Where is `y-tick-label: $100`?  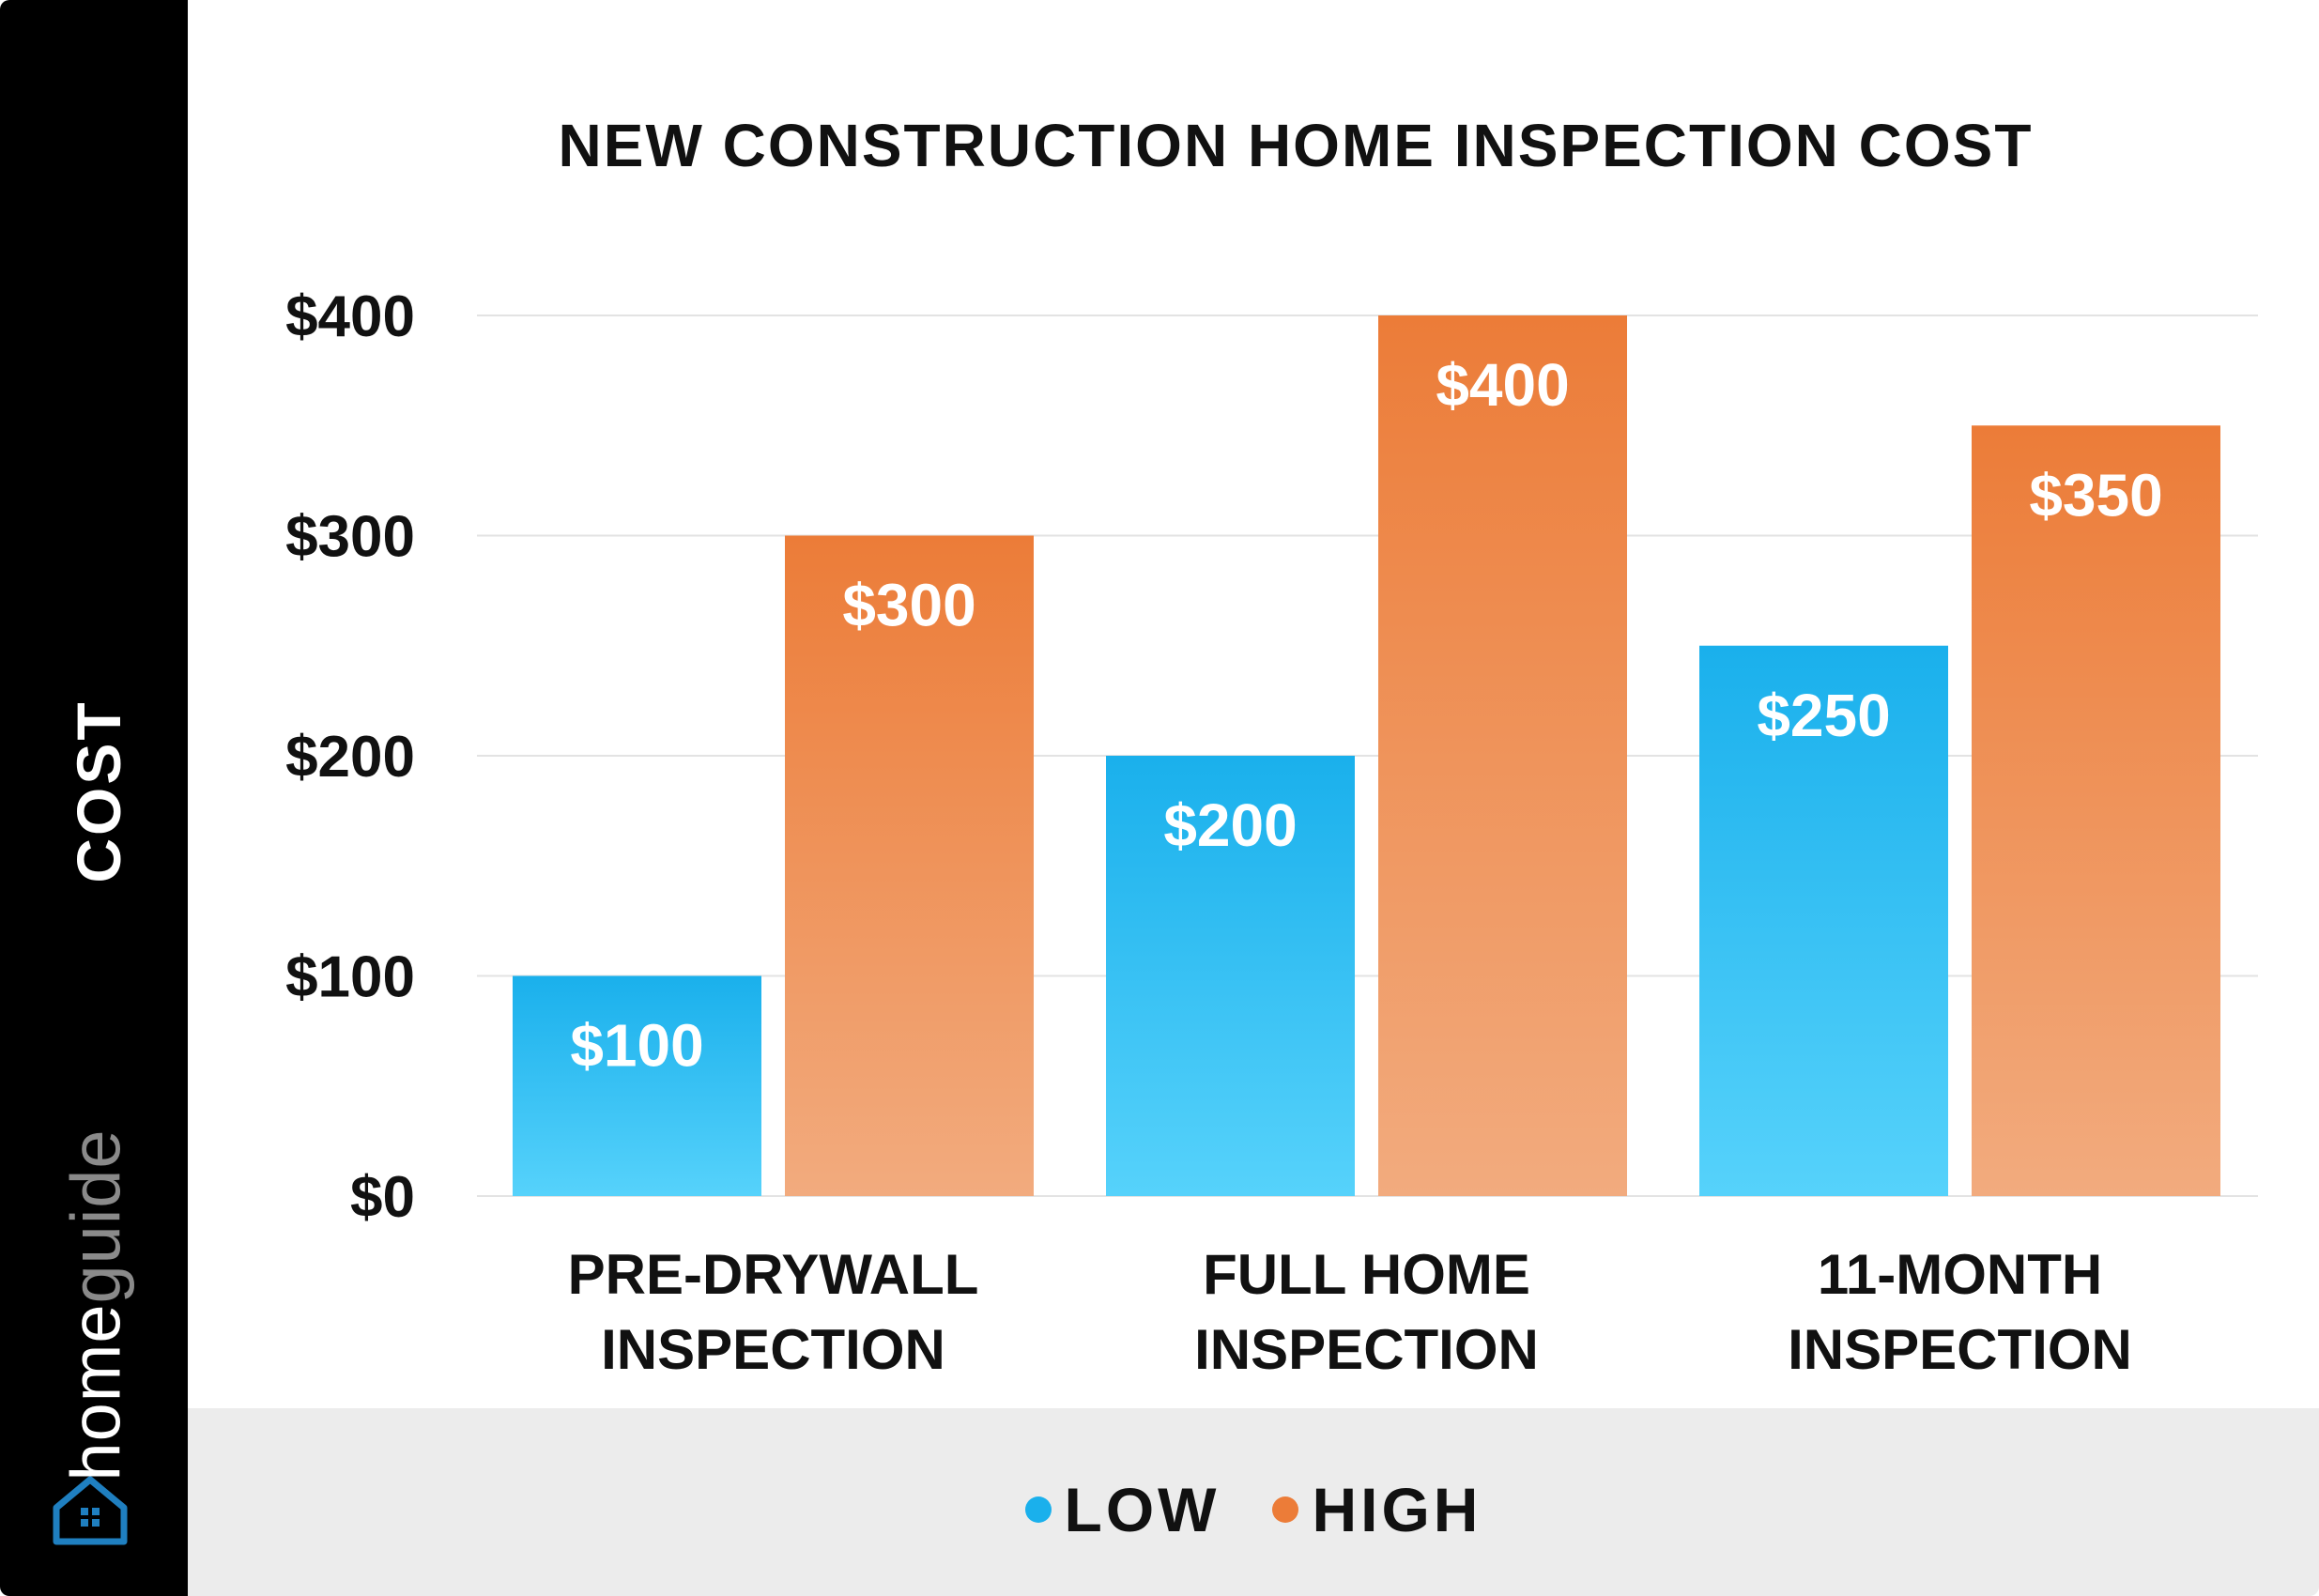 y-tick-label: $100 is located at coordinates (350, 978).